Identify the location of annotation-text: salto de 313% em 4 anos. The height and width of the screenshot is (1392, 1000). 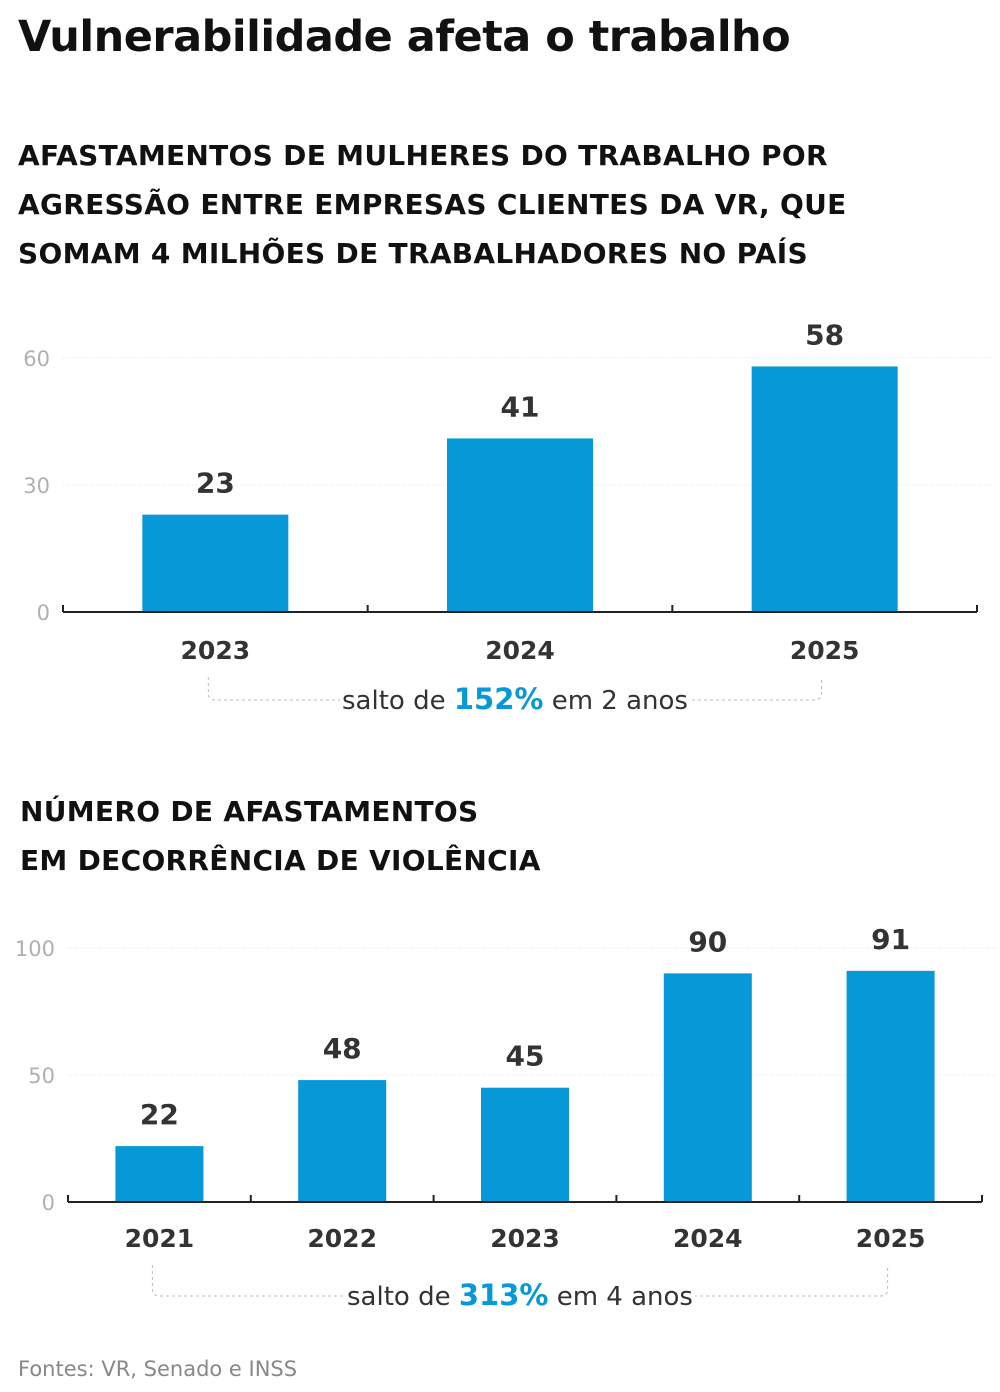
(520, 1295).